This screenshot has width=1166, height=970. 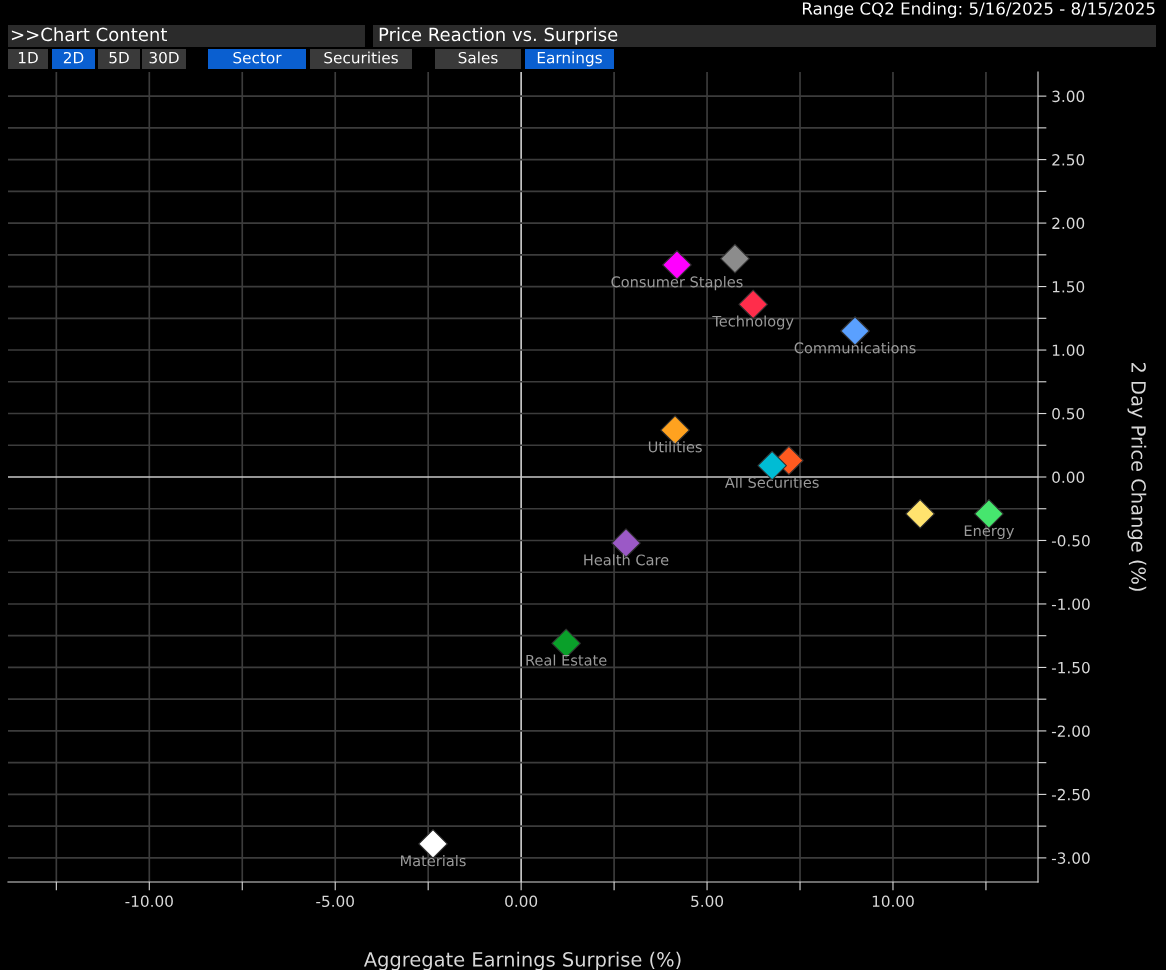 I want to click on y-tick-label: 2.00, so click(x=1068, y=223).